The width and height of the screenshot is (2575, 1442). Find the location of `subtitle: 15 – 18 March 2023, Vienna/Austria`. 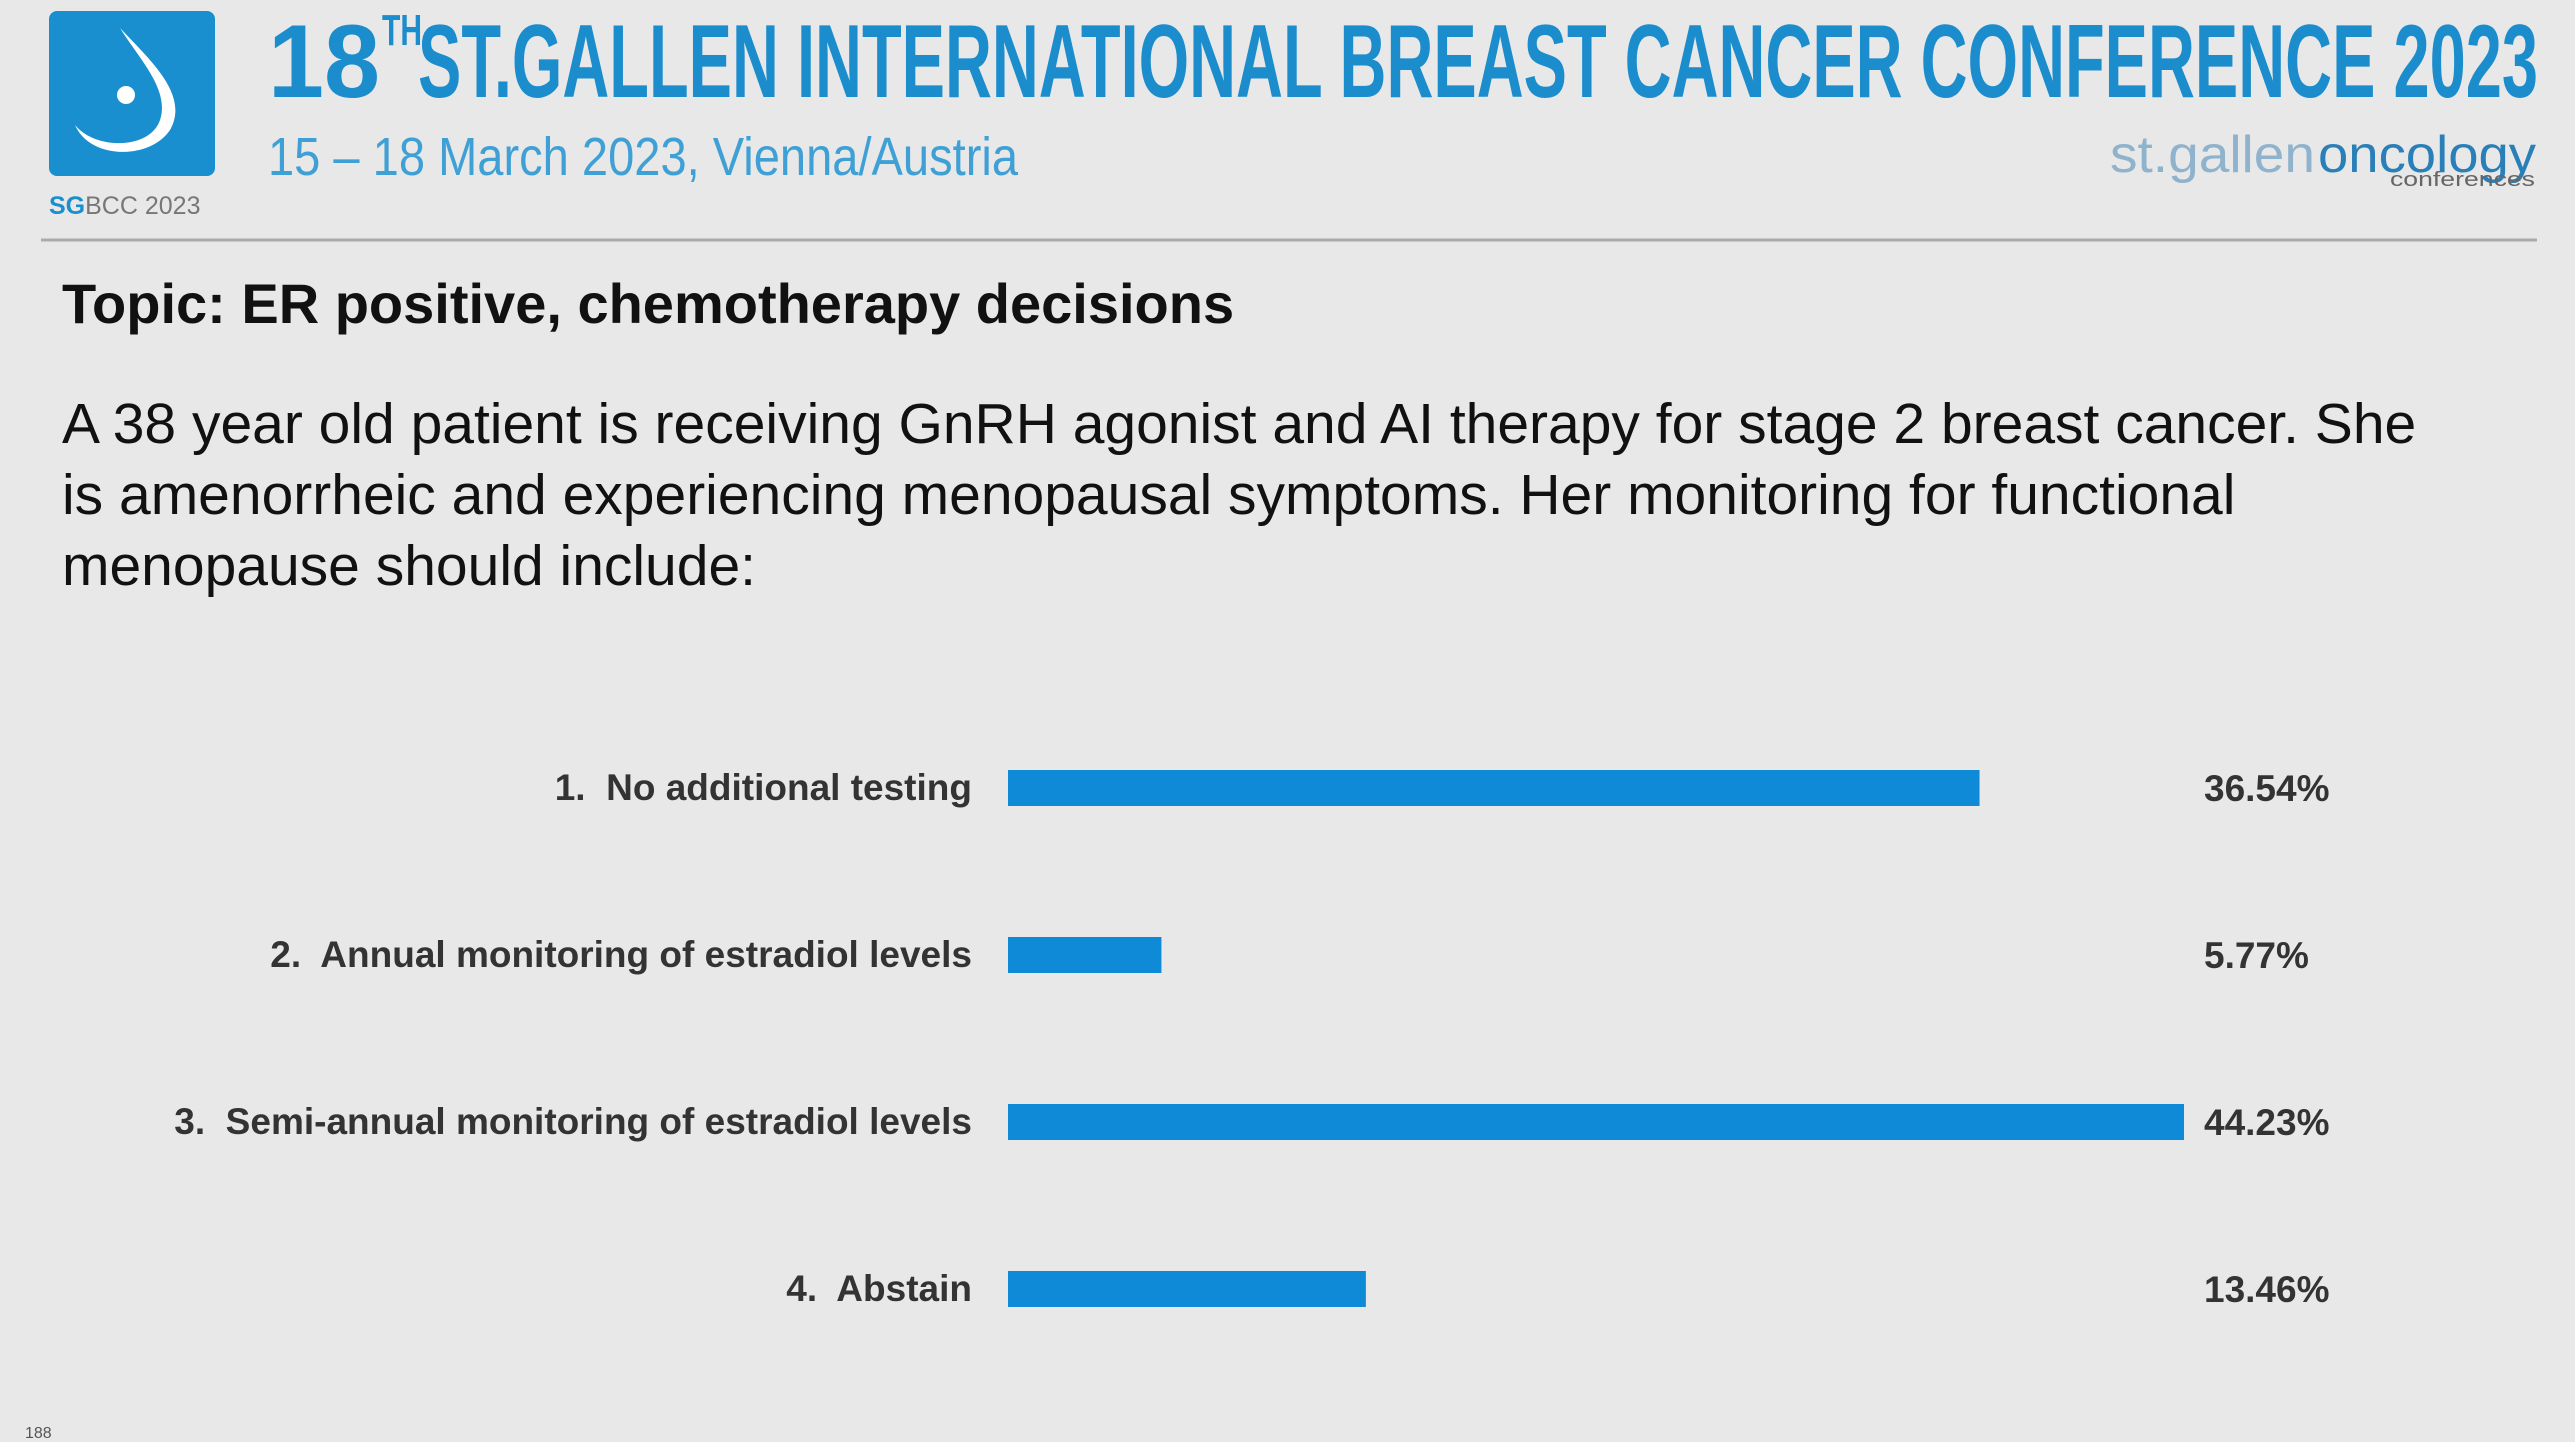

subtitle: 15 – 18 March 2023, Vienna/Austria is located at coordinates (643, 157).